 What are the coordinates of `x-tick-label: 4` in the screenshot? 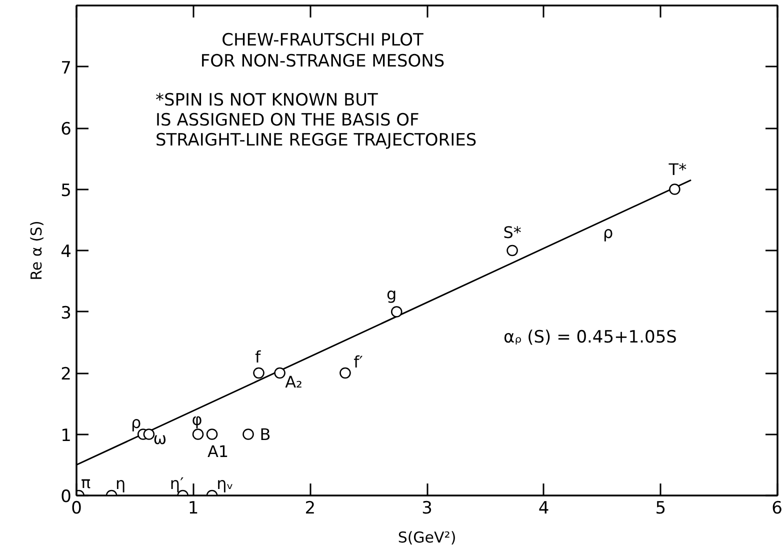 It's located at (544, 508).